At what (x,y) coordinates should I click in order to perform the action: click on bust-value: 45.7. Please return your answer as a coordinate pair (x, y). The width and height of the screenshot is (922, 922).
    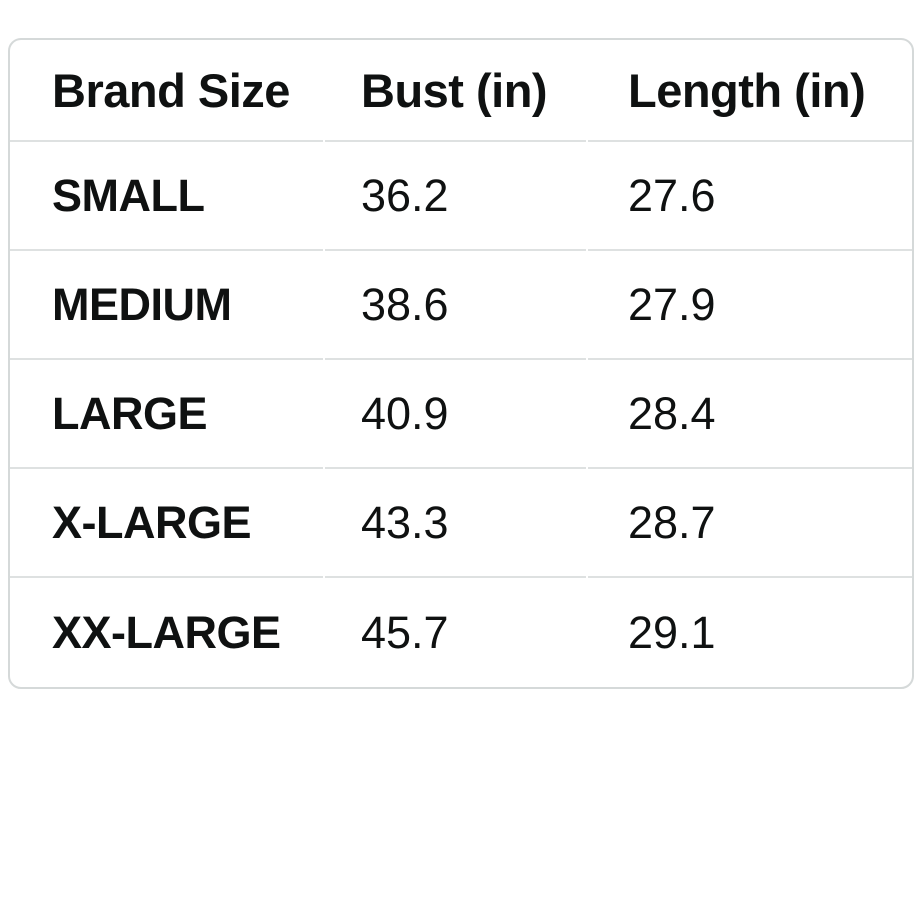
    Looking at the image, I should click on (405, 632).